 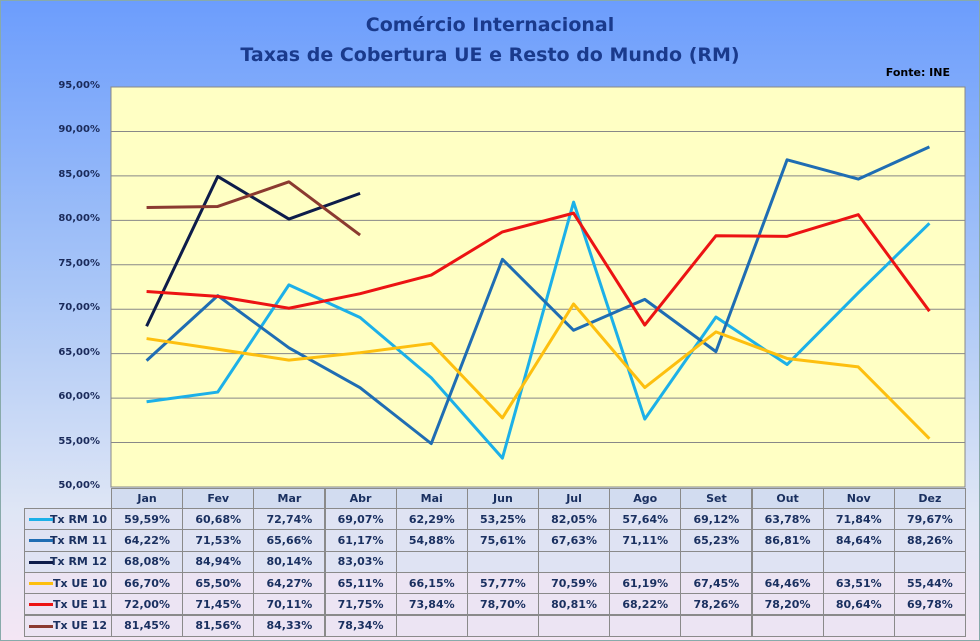 I want to click on legend-entry: Tx RM 12, so click(x=68, y=561).